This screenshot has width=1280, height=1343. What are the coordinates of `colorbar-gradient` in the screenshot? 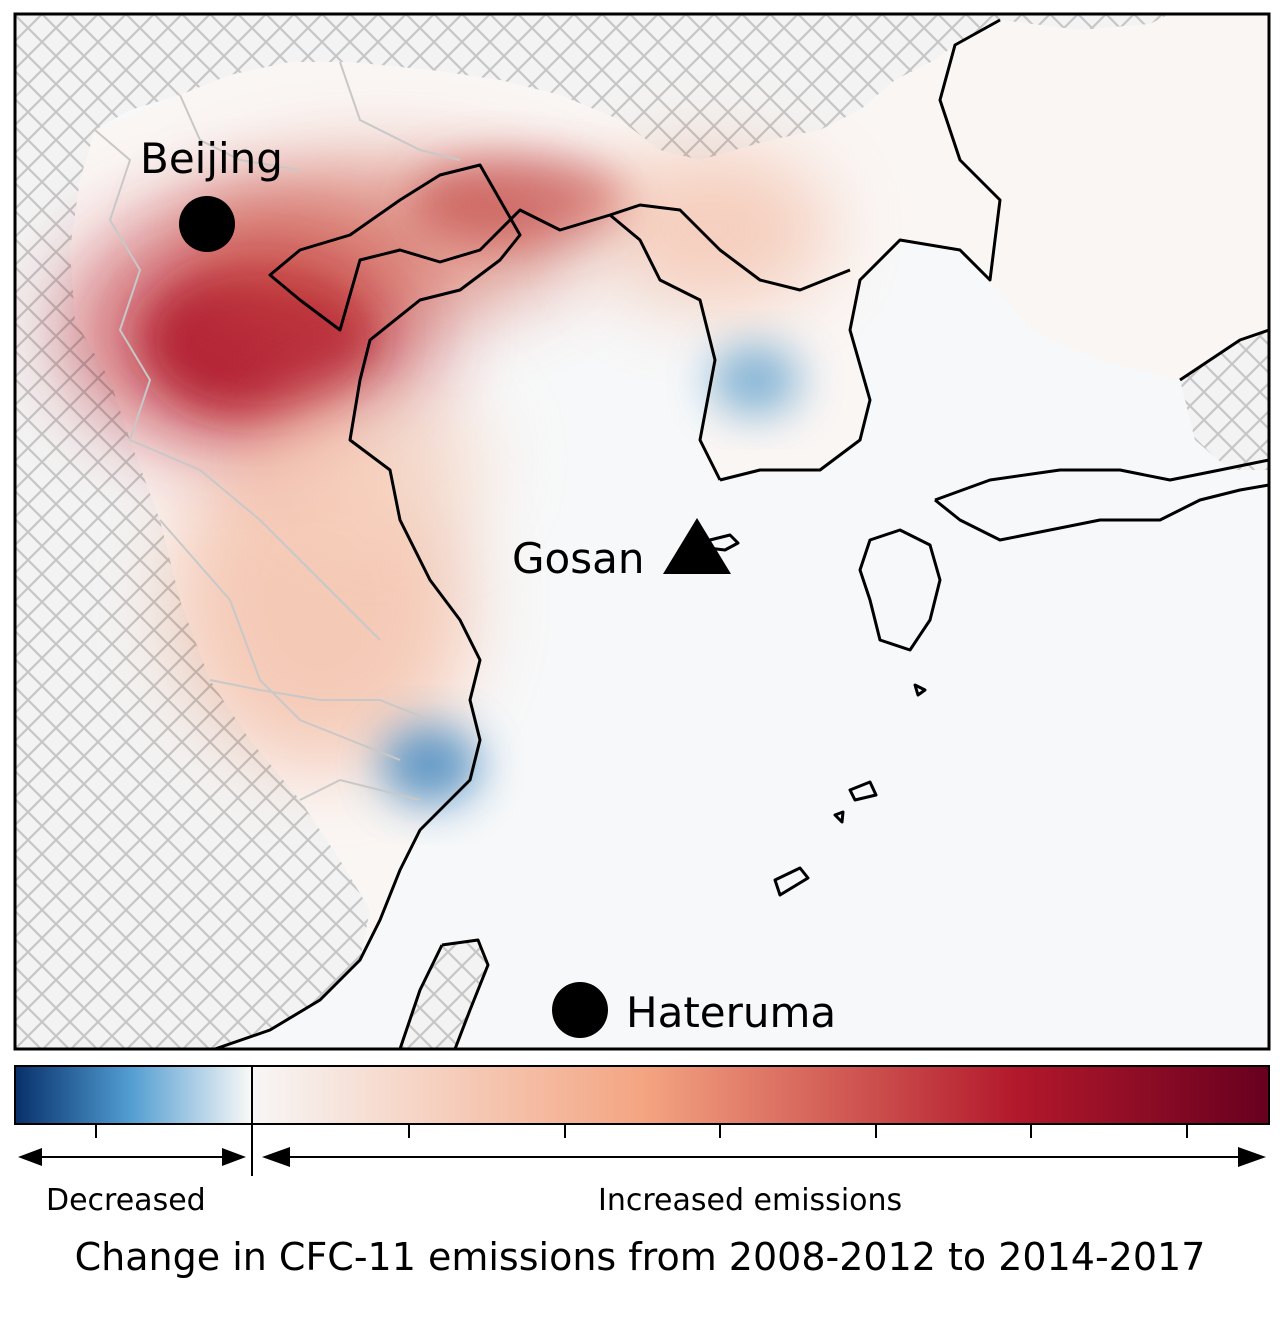 It's located at (642, 1095).